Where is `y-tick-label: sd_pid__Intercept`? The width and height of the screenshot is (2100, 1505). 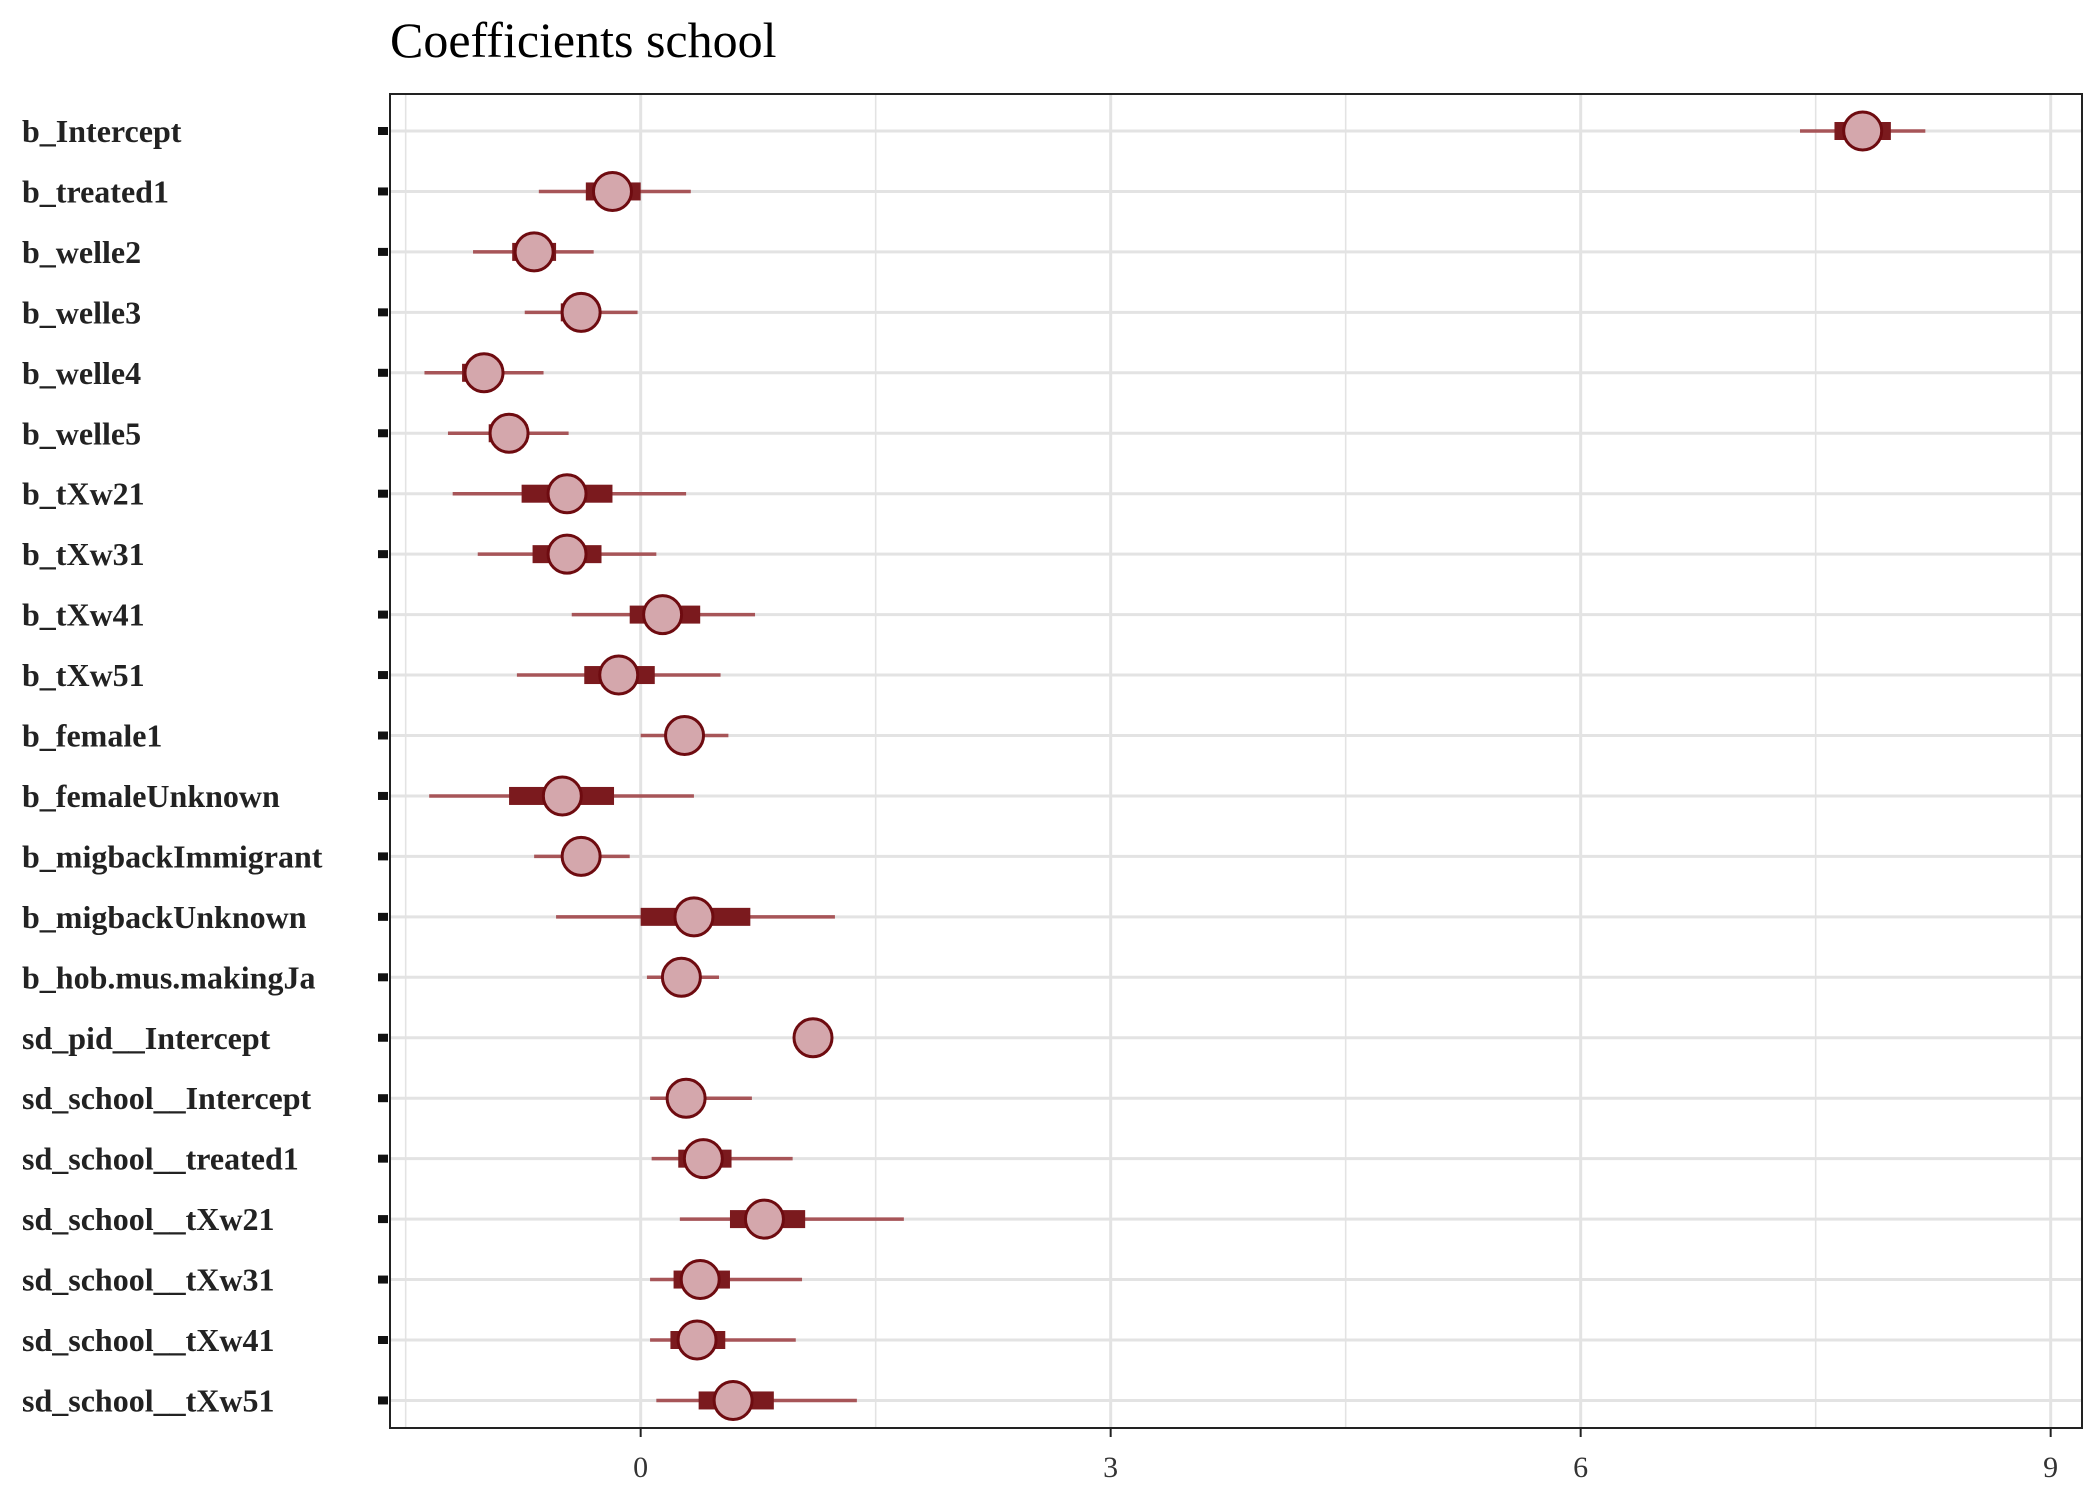 y-tick-label: sd_pid__Intercept is located at coordinates (146, 1038).